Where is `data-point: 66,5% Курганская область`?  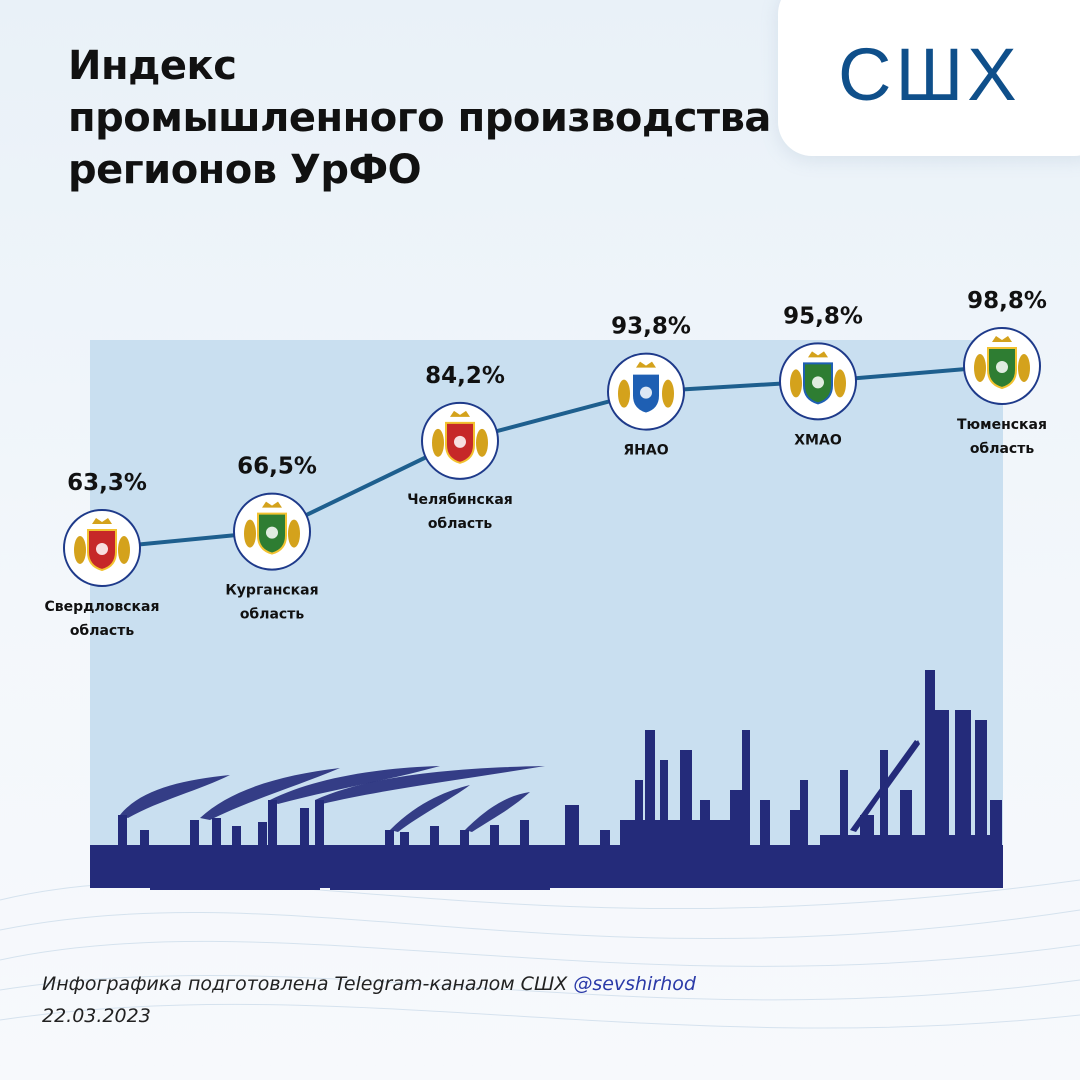 data-point: 66,5% Курганская область is located at coordinates (271, 538).